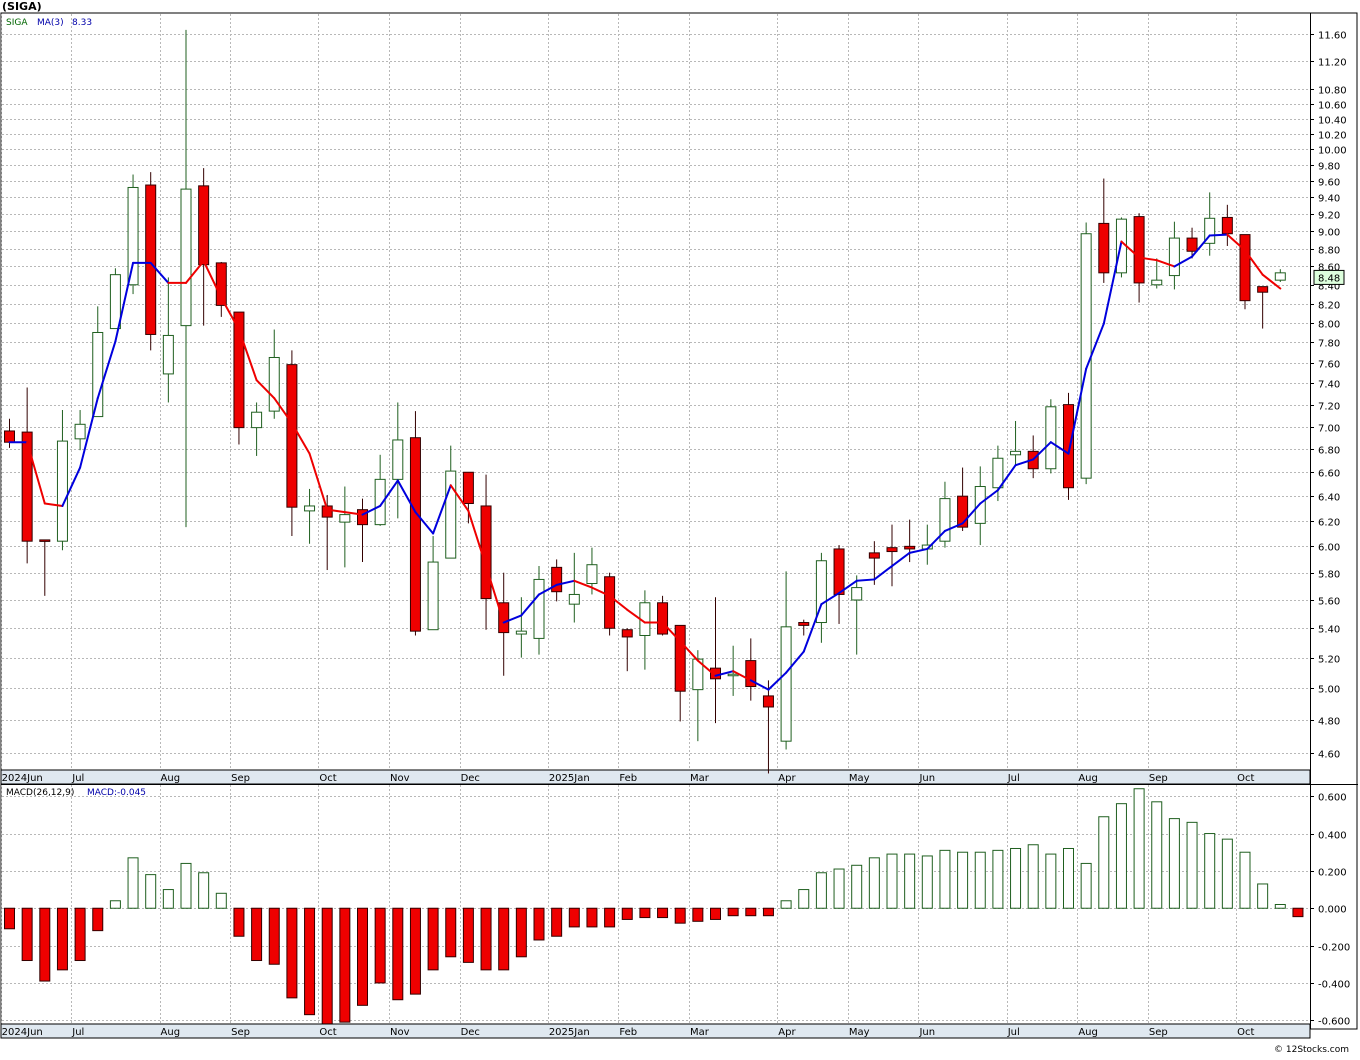 The height and width of the screenshot is (1060, 1360). Describe the element at coordinates (470, 778) in the screenshot. I see `price-xaxis-label: Dec` at that location.